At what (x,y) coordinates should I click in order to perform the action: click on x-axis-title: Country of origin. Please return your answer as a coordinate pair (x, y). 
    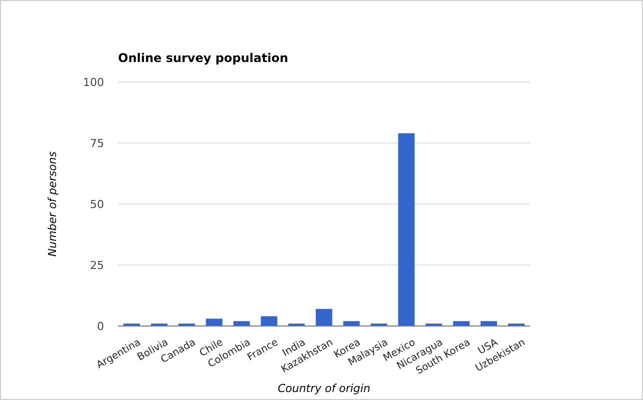
    Looking at the image, I should click on (324, 388).